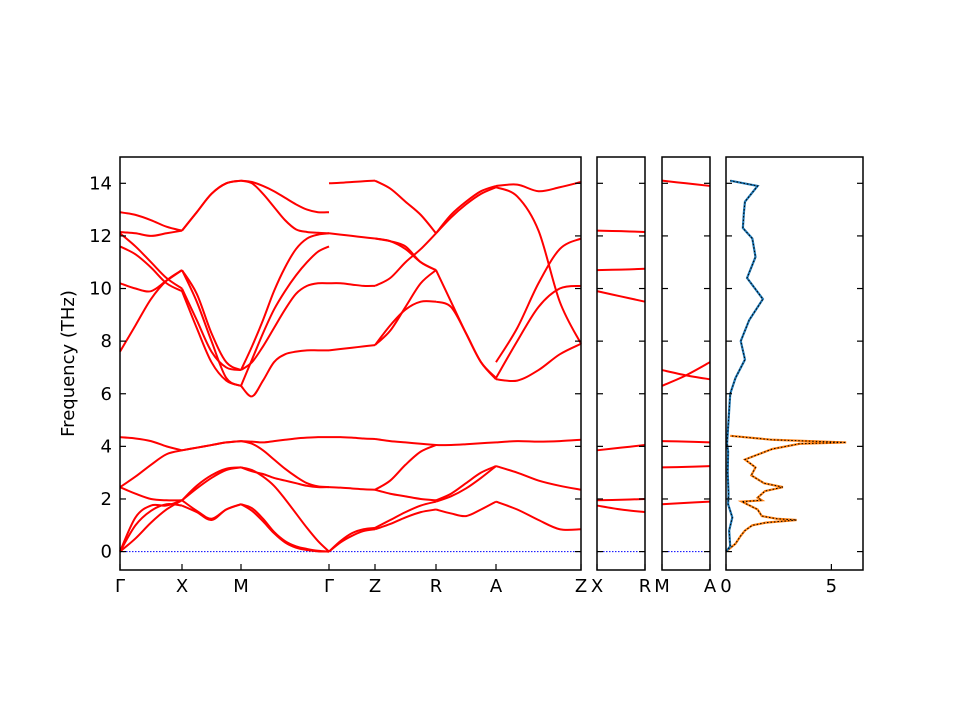 This screenshot has width=960, height=720. Describe the element at coordinates (68, 363) in the screenshot. I see `y-axis-label: Frequency (THz)` at that location.